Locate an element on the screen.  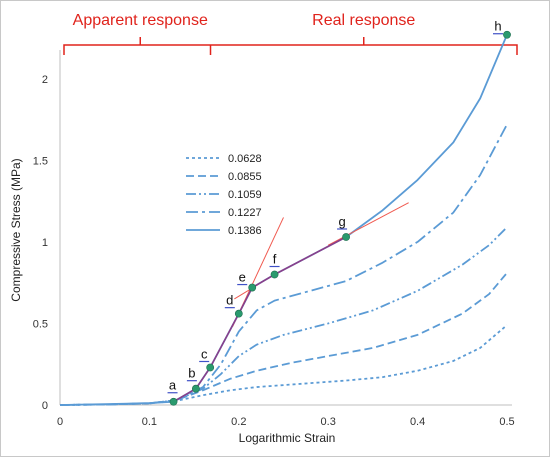
y-tick-label: 1 is located at coordinates (45, 243).